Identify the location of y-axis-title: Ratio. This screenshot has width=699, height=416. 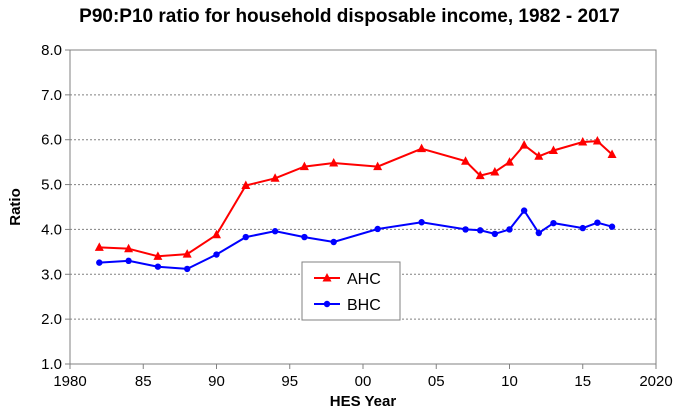
(15, 207).